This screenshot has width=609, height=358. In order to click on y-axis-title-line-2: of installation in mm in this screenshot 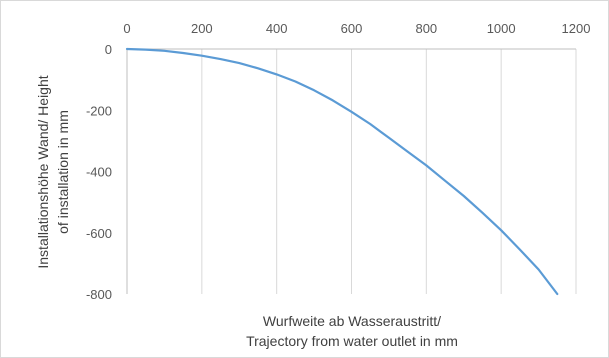, I will do `click(63, 172)`.